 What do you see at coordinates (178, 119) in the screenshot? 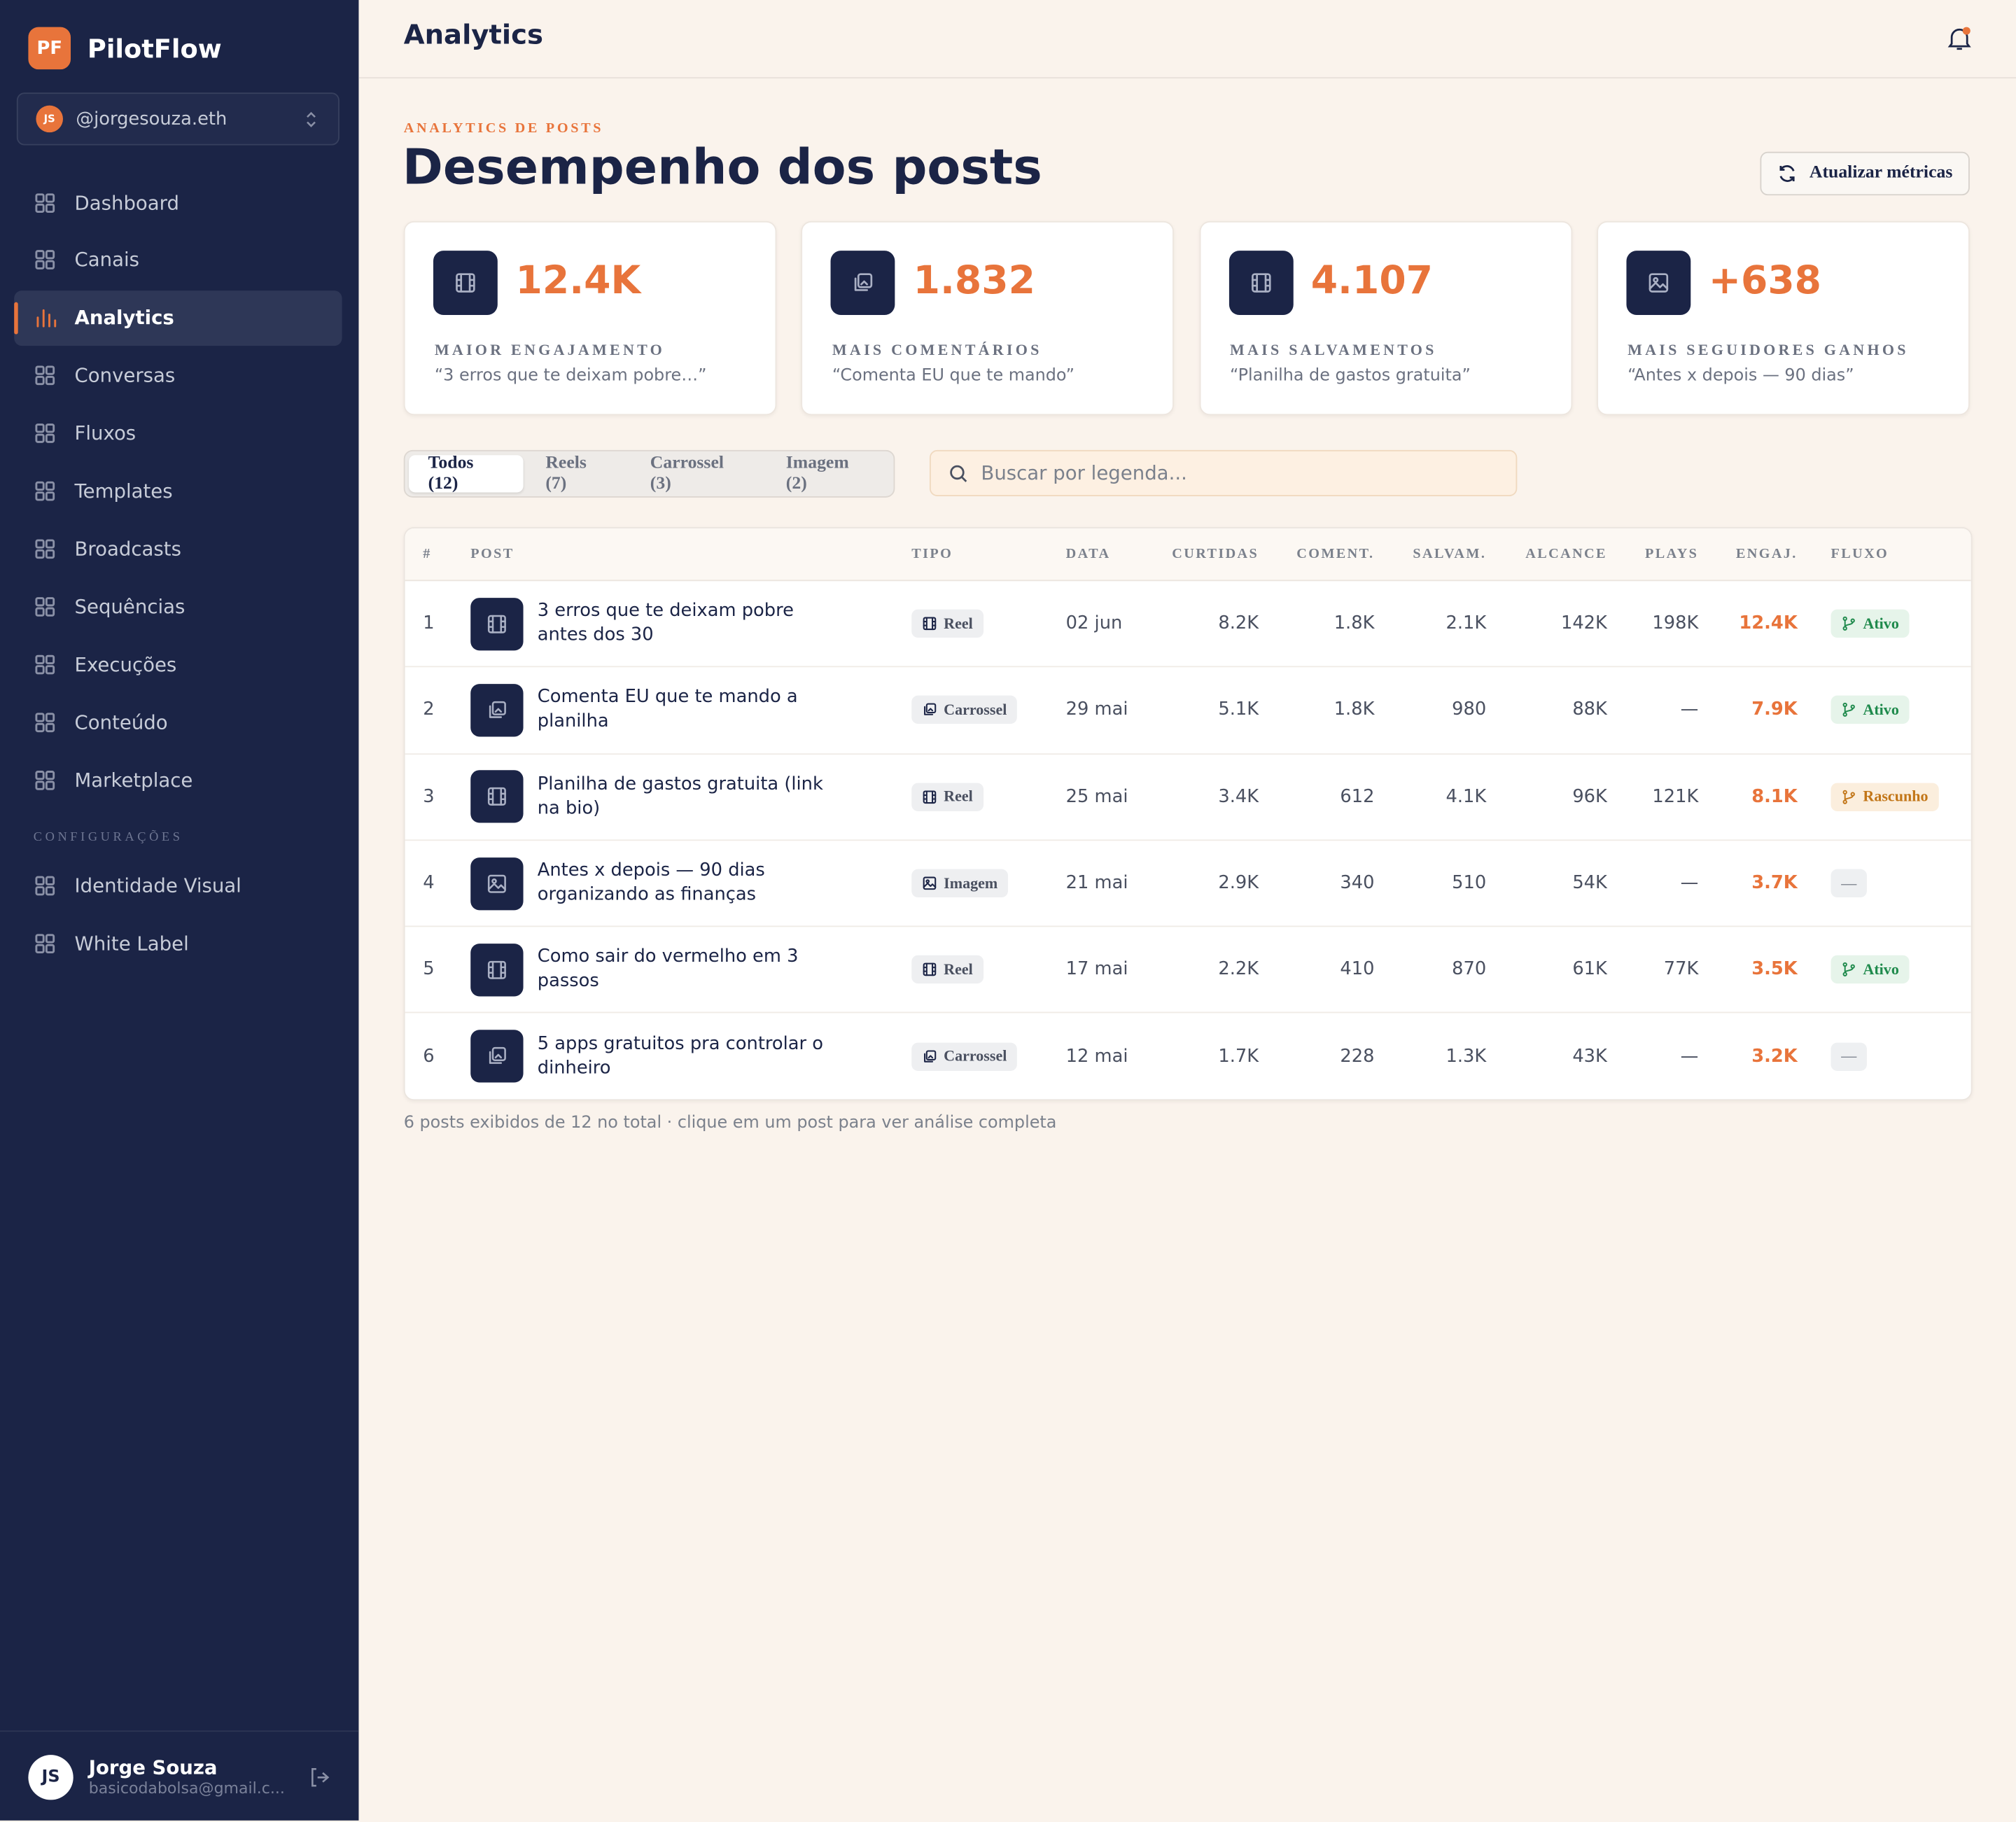
I see `account-switcher: JS @jorgesouza.eth` at bounding box center [178, 119].